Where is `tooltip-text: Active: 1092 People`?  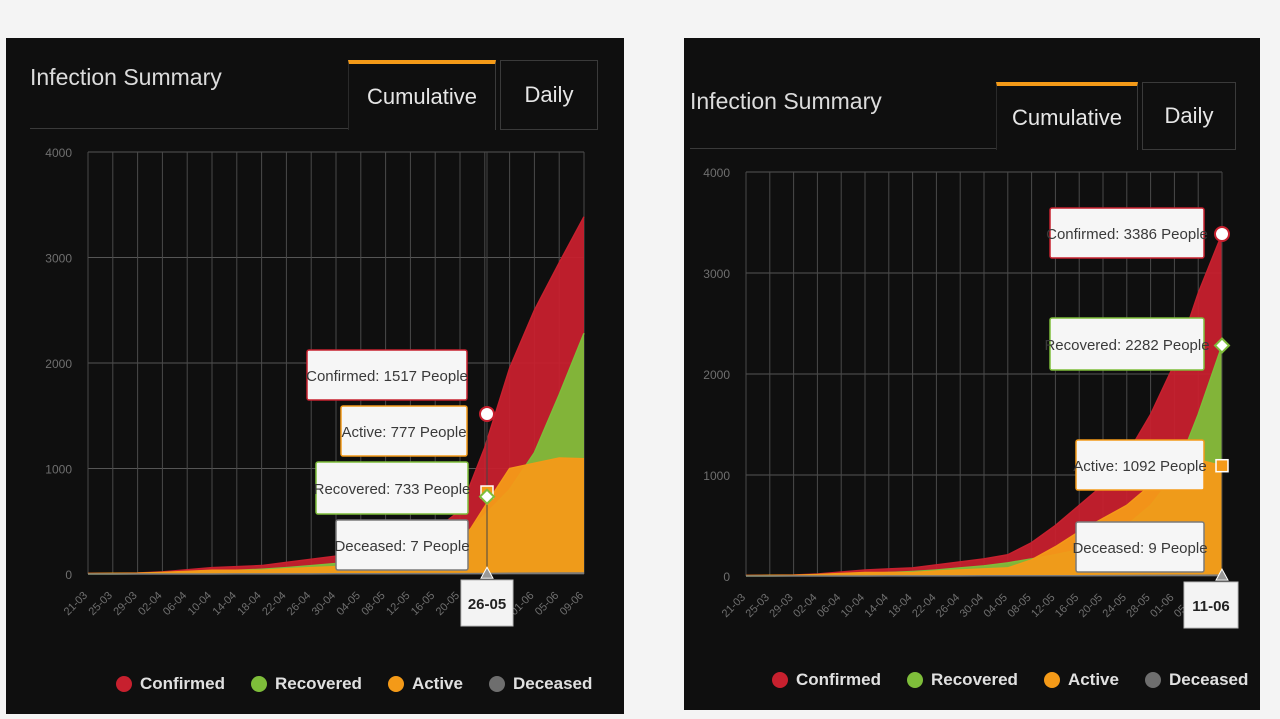 tooltip-text: Active: 1092 People is located at coordinates (1139, 466).